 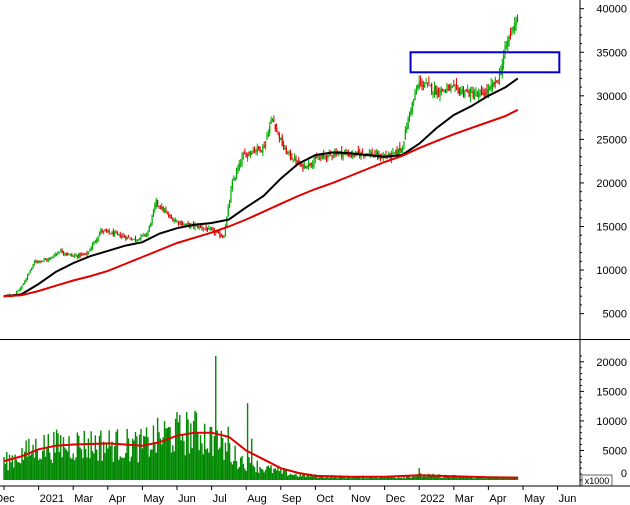 What do you see at coordinates (361, 499) in the screenshot?
I see `x-tick-label: Nov` at bounding box center [361, 499].